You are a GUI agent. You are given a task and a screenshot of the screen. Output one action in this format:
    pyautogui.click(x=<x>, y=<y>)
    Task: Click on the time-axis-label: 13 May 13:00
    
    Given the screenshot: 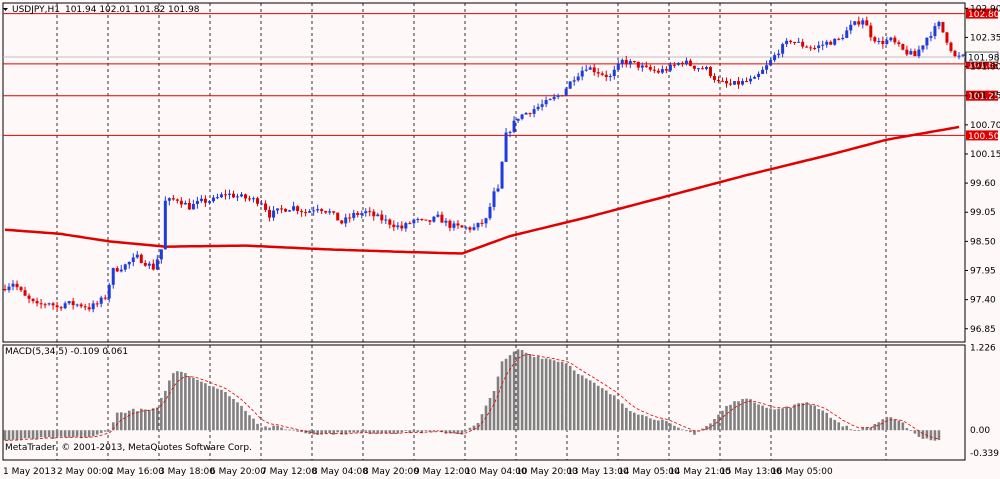 What is the action you would take?
    pyautogui.click(x=598, y=472)
    